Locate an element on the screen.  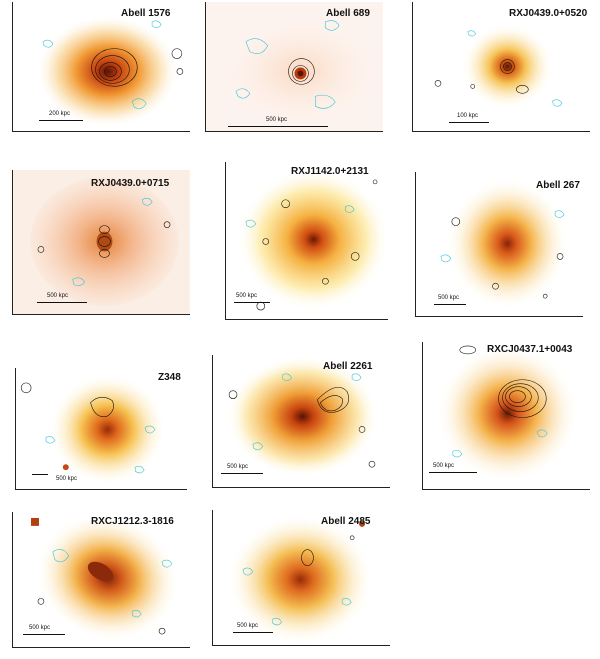
panel-title: RXCJ0437.1+0043 is located at coordinates (530, 349).